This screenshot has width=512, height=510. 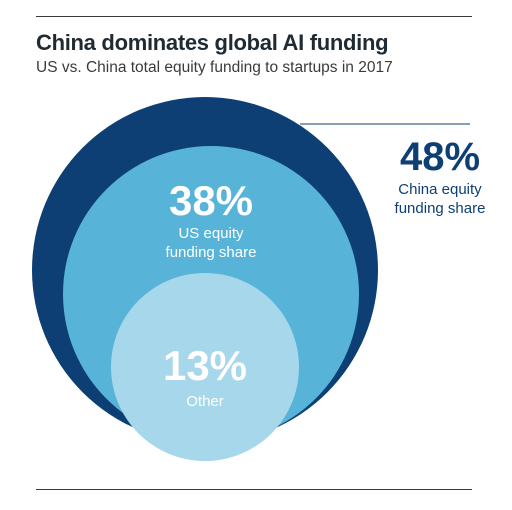 I want to click on other-pct-label: 13%, so click(x=205, y=365).